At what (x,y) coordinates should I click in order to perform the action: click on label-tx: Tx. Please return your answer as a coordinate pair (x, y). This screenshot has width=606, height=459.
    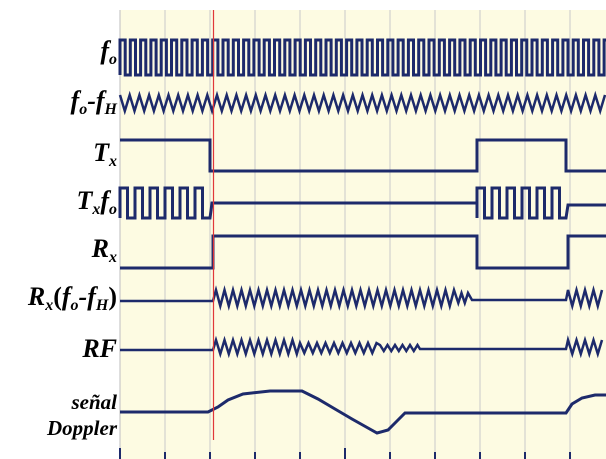
    Looking at the image, I should click on (105, 154).